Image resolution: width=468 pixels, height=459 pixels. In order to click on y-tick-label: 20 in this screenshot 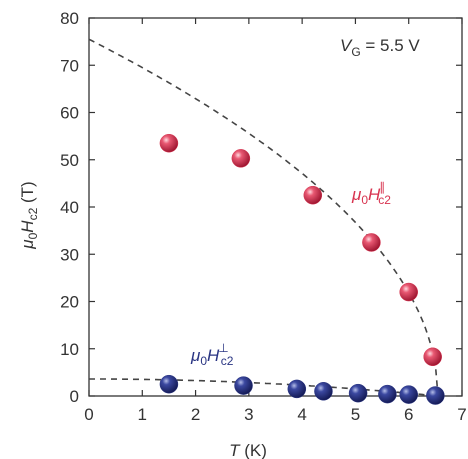, I will do `click(69, 302)`.